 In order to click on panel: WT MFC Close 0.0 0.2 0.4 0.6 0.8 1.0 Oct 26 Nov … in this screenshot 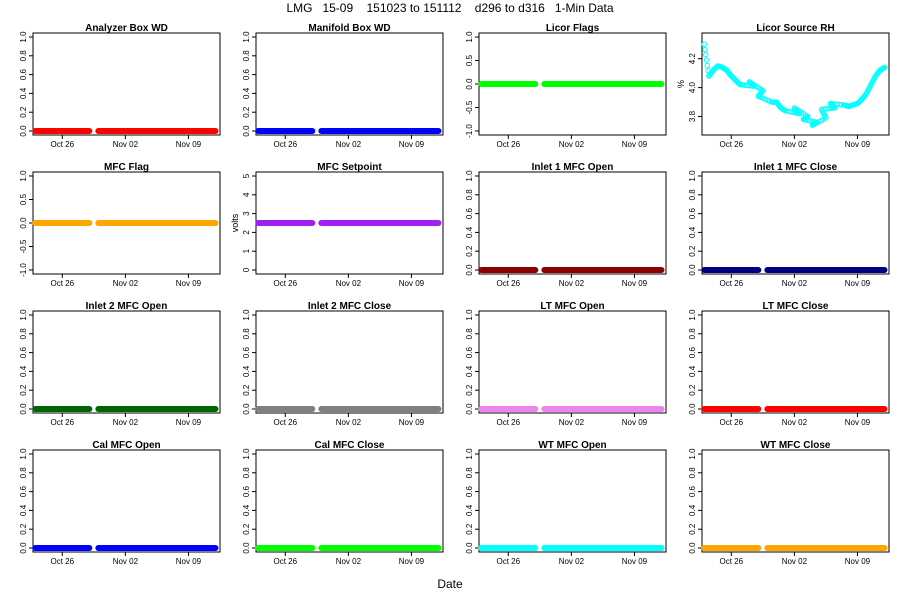, I will do `click(789, 503)`.